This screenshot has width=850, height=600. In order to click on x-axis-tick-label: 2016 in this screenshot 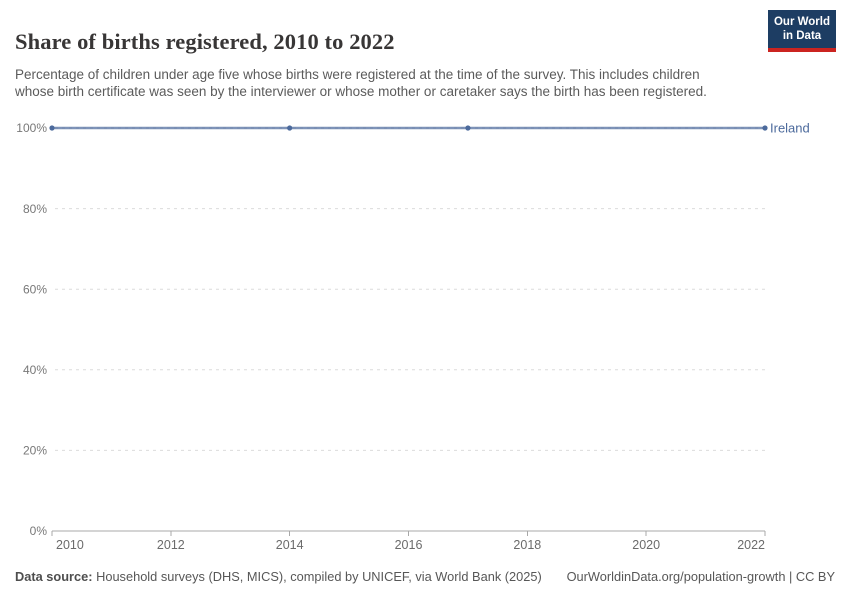, I will do `click(409, 545)`.